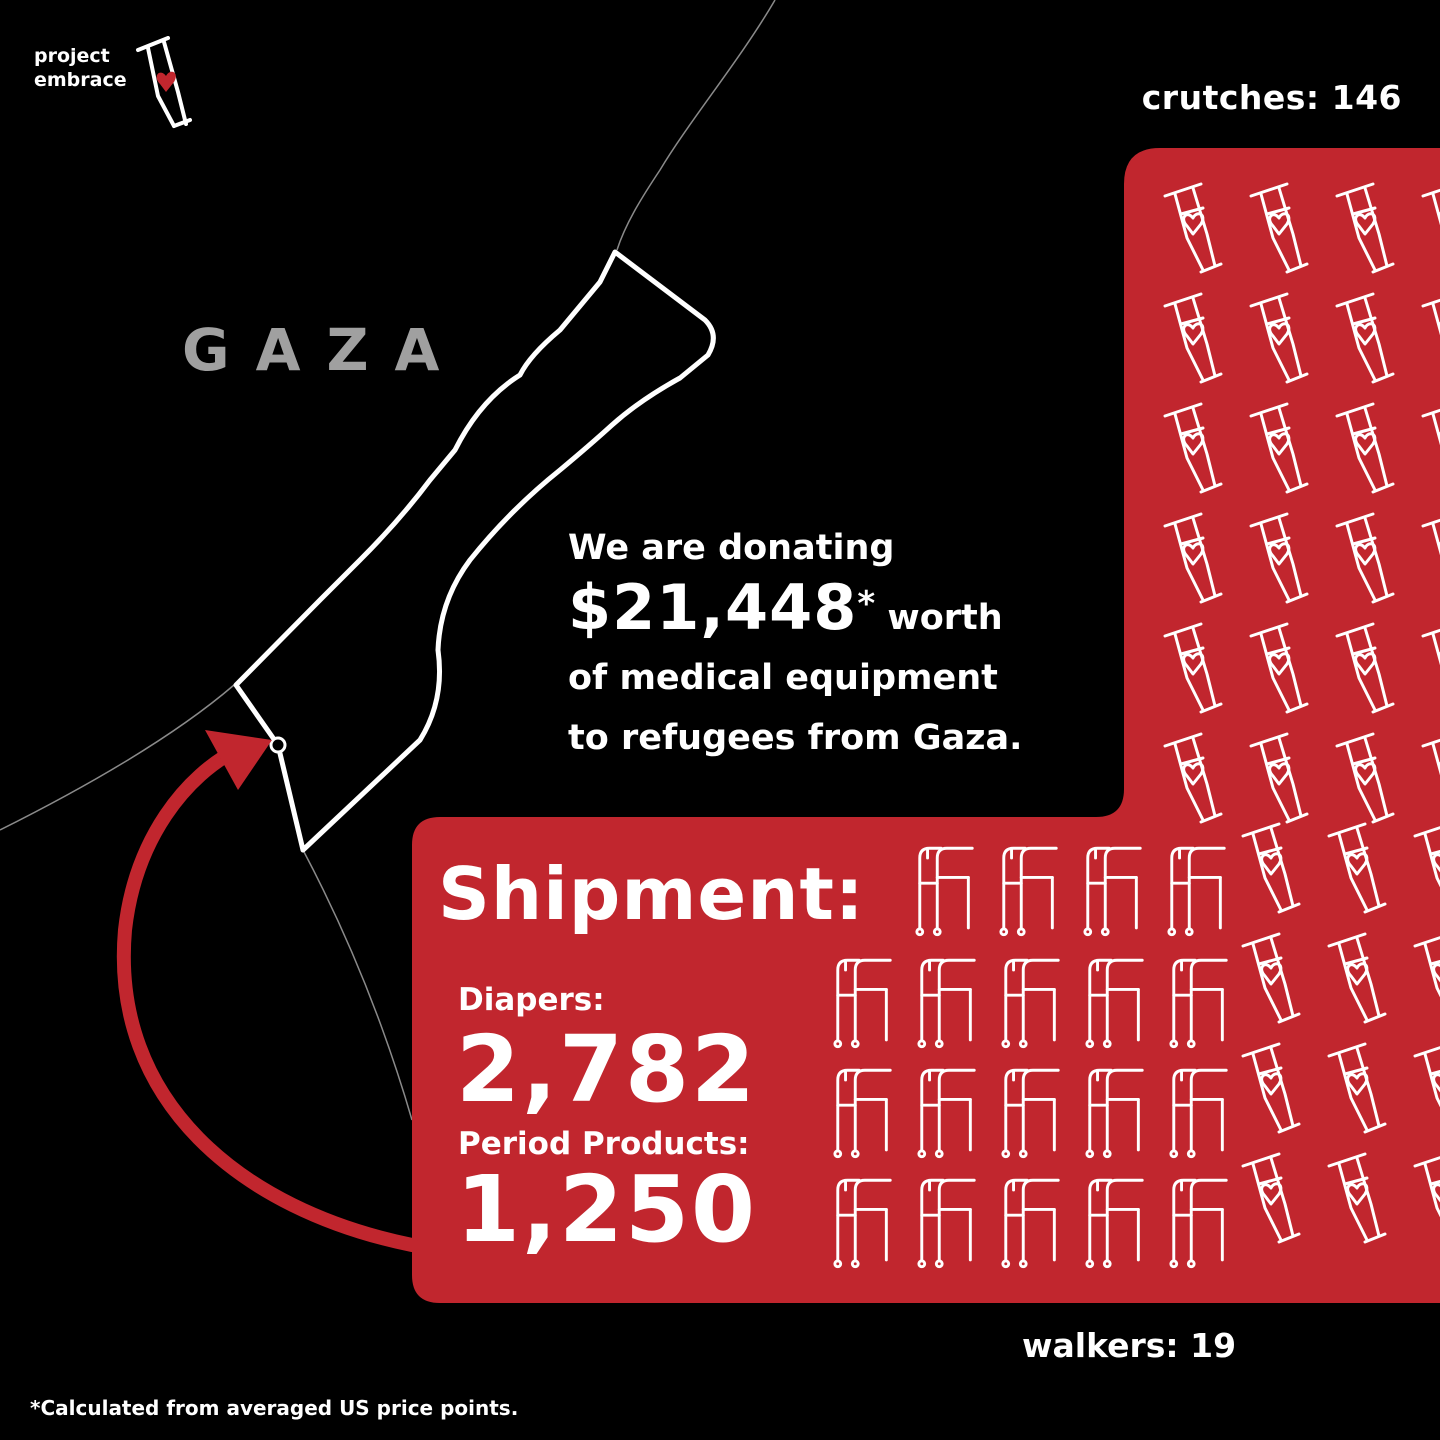 The height and width of the screenshot is (1440, 1440). What do you see at coordinates (731, 548) in the screenshot?
I see `headline-line1: We are donating` at bounding box center [731, 548].